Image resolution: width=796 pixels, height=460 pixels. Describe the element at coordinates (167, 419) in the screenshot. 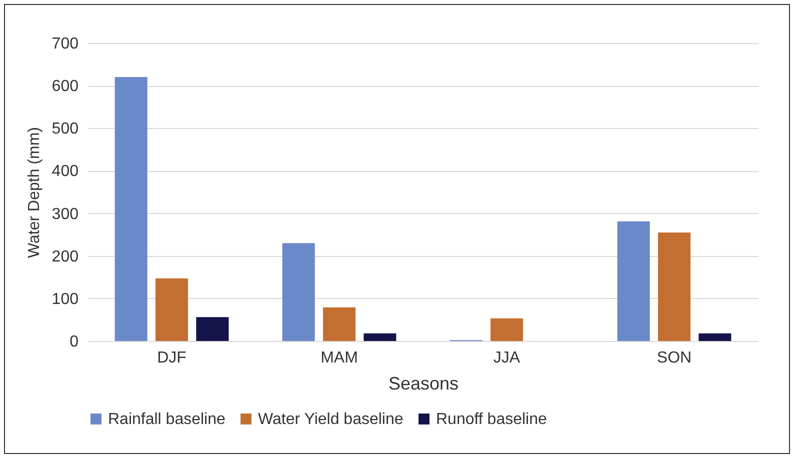

I see `legend-label: Rainfall baseline` at that location.